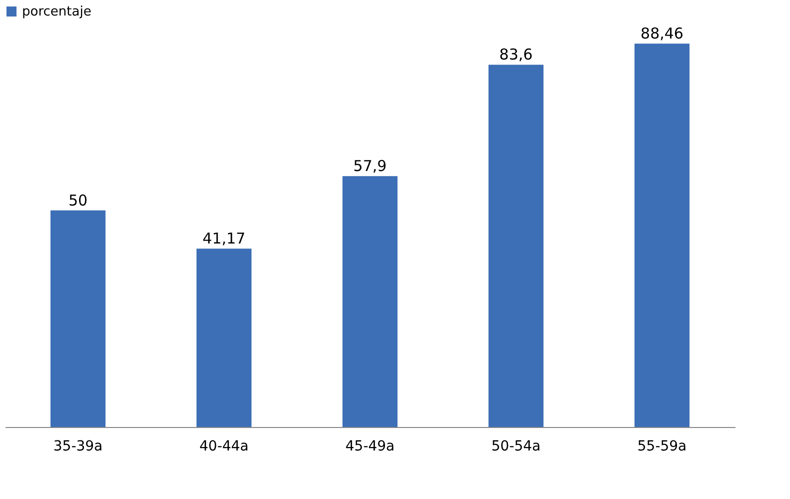  What do you see at coordinates (224, 239) in the screenshot?
I see `data-label: 41,17` at bounding box center [224, 239].